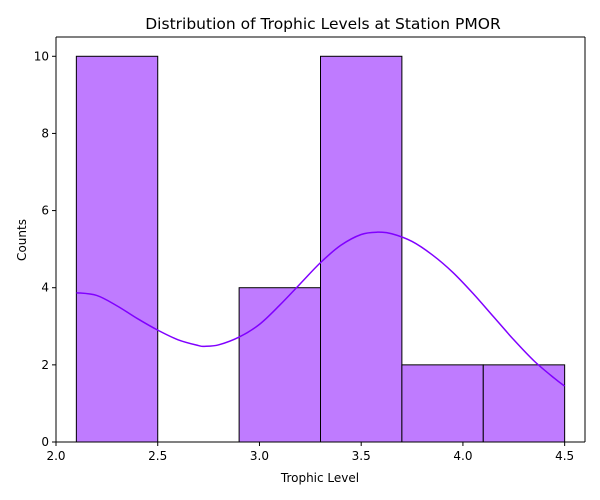 The image size is (600, 500). I want to click on y-ticks: 0 2 4 6 8 10, so click(45, 249).